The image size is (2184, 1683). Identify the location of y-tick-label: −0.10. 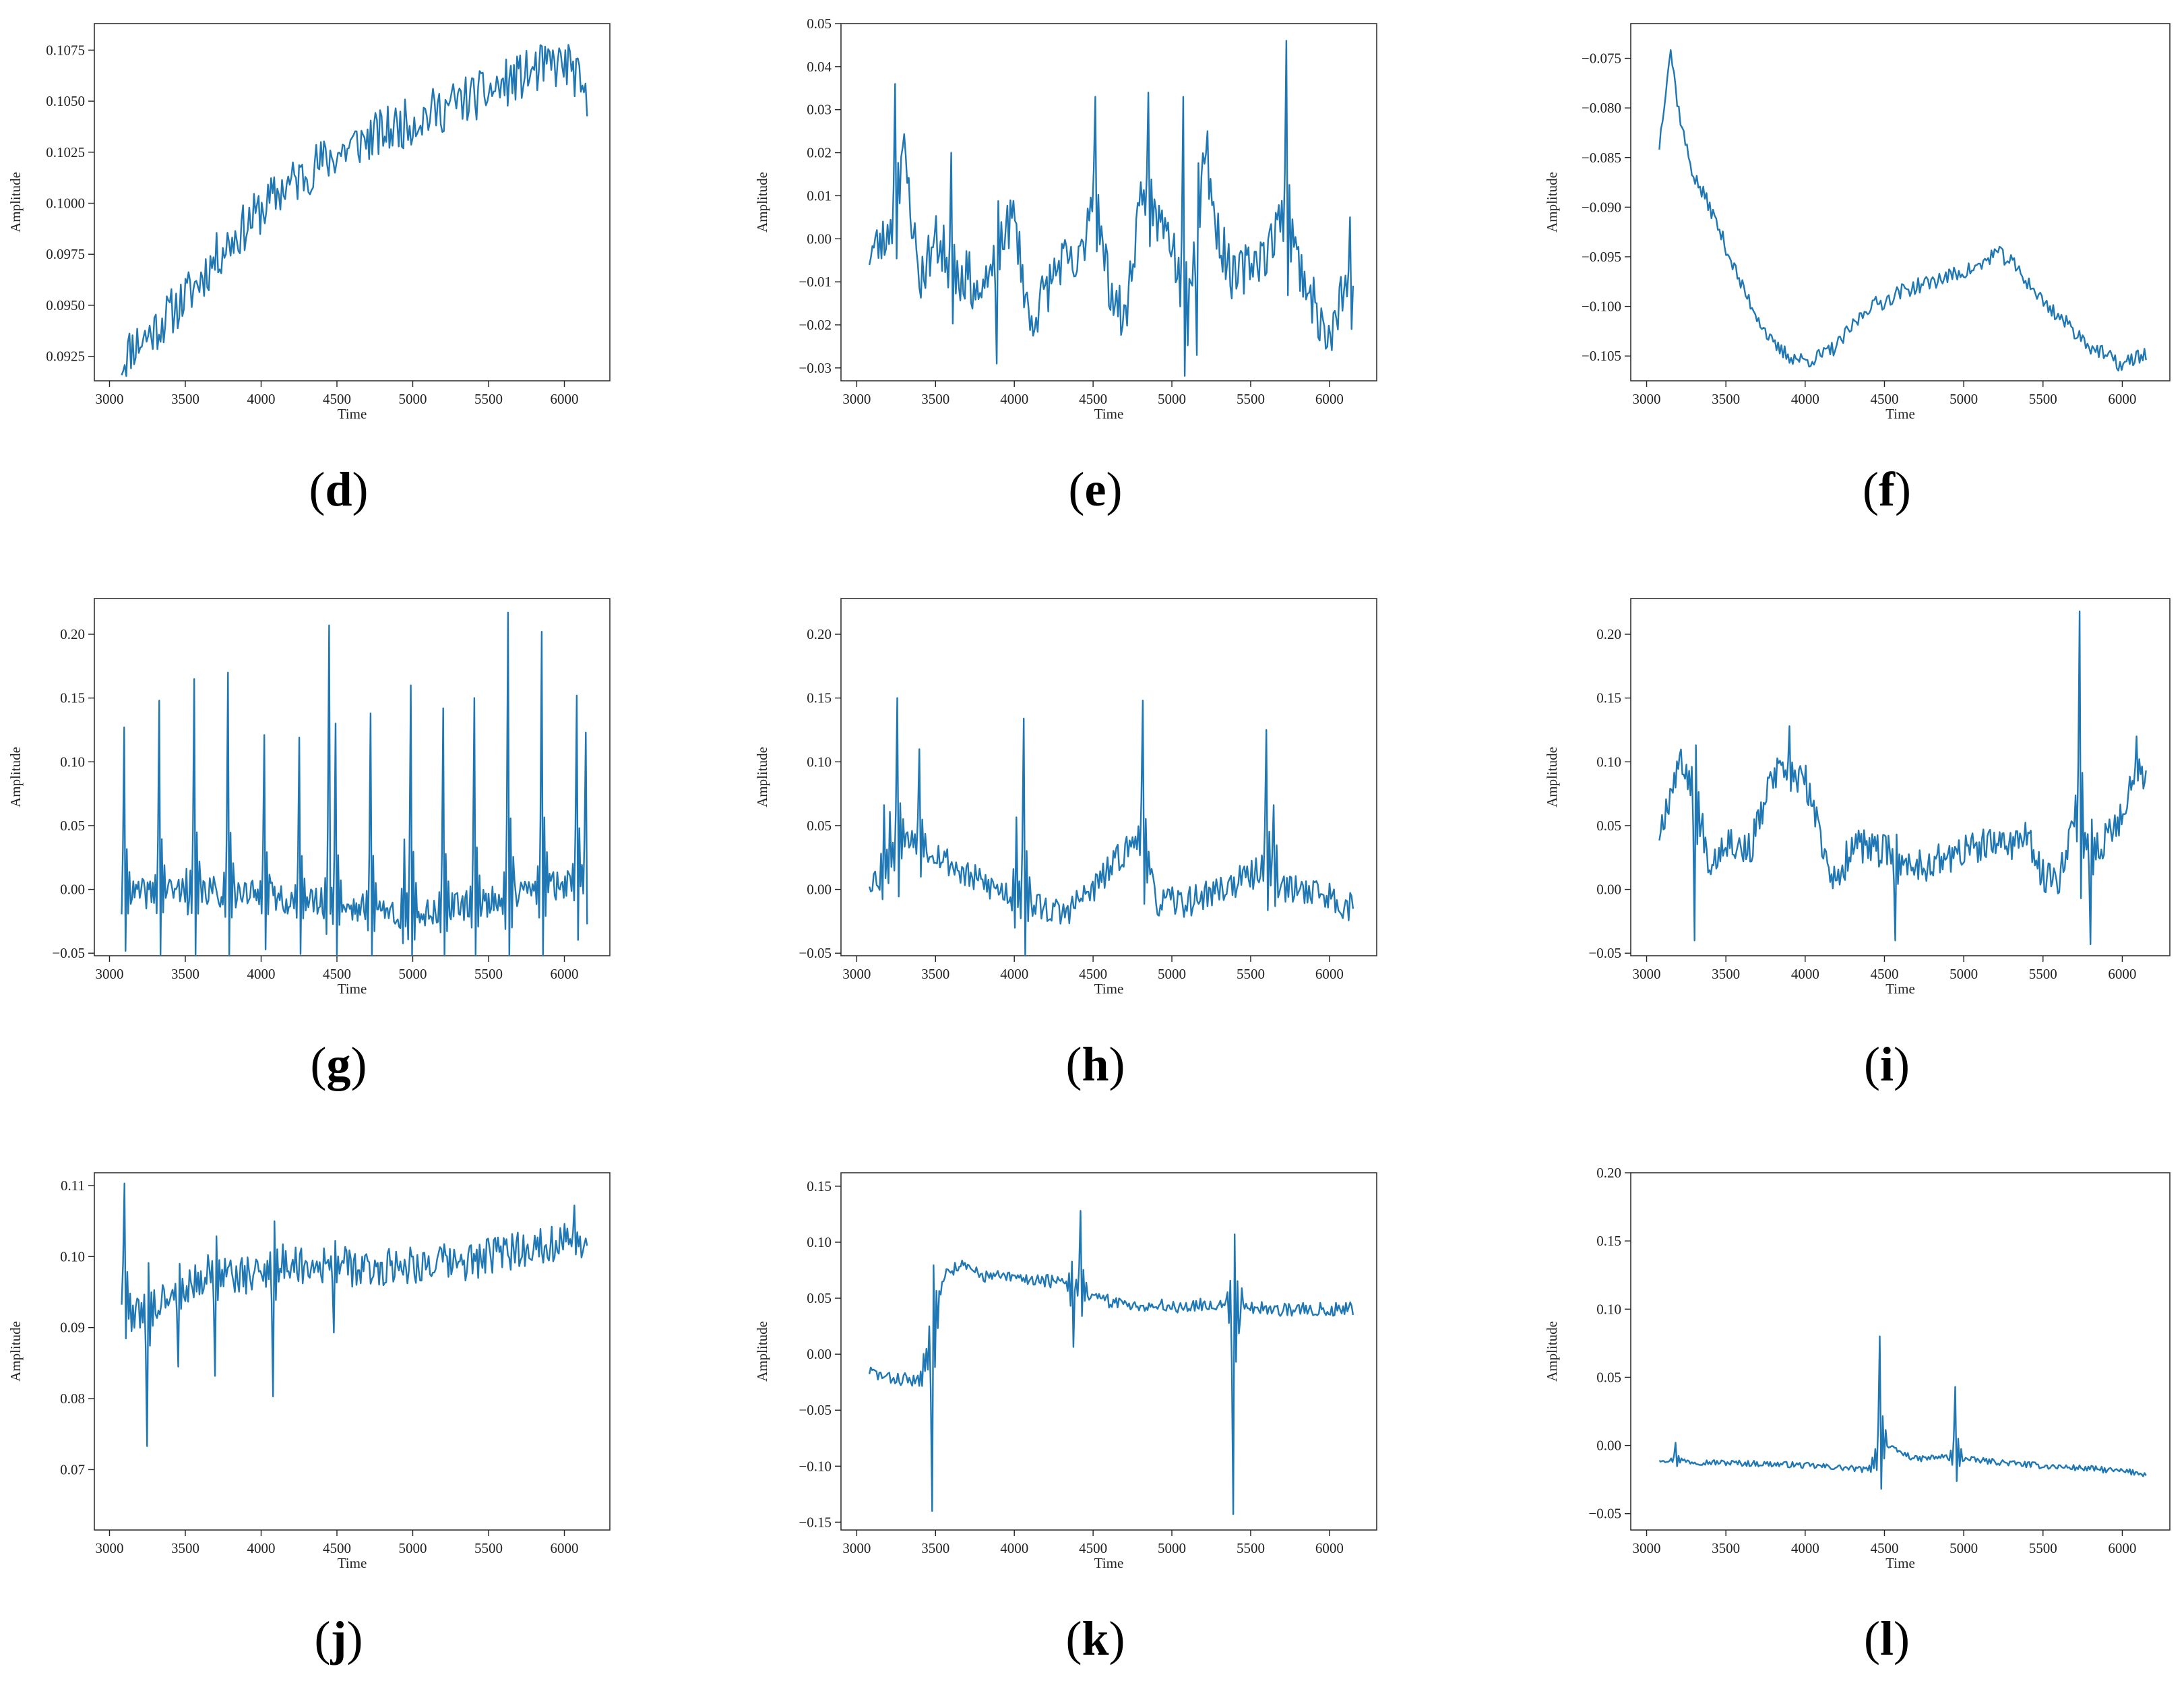
(815, 1466).